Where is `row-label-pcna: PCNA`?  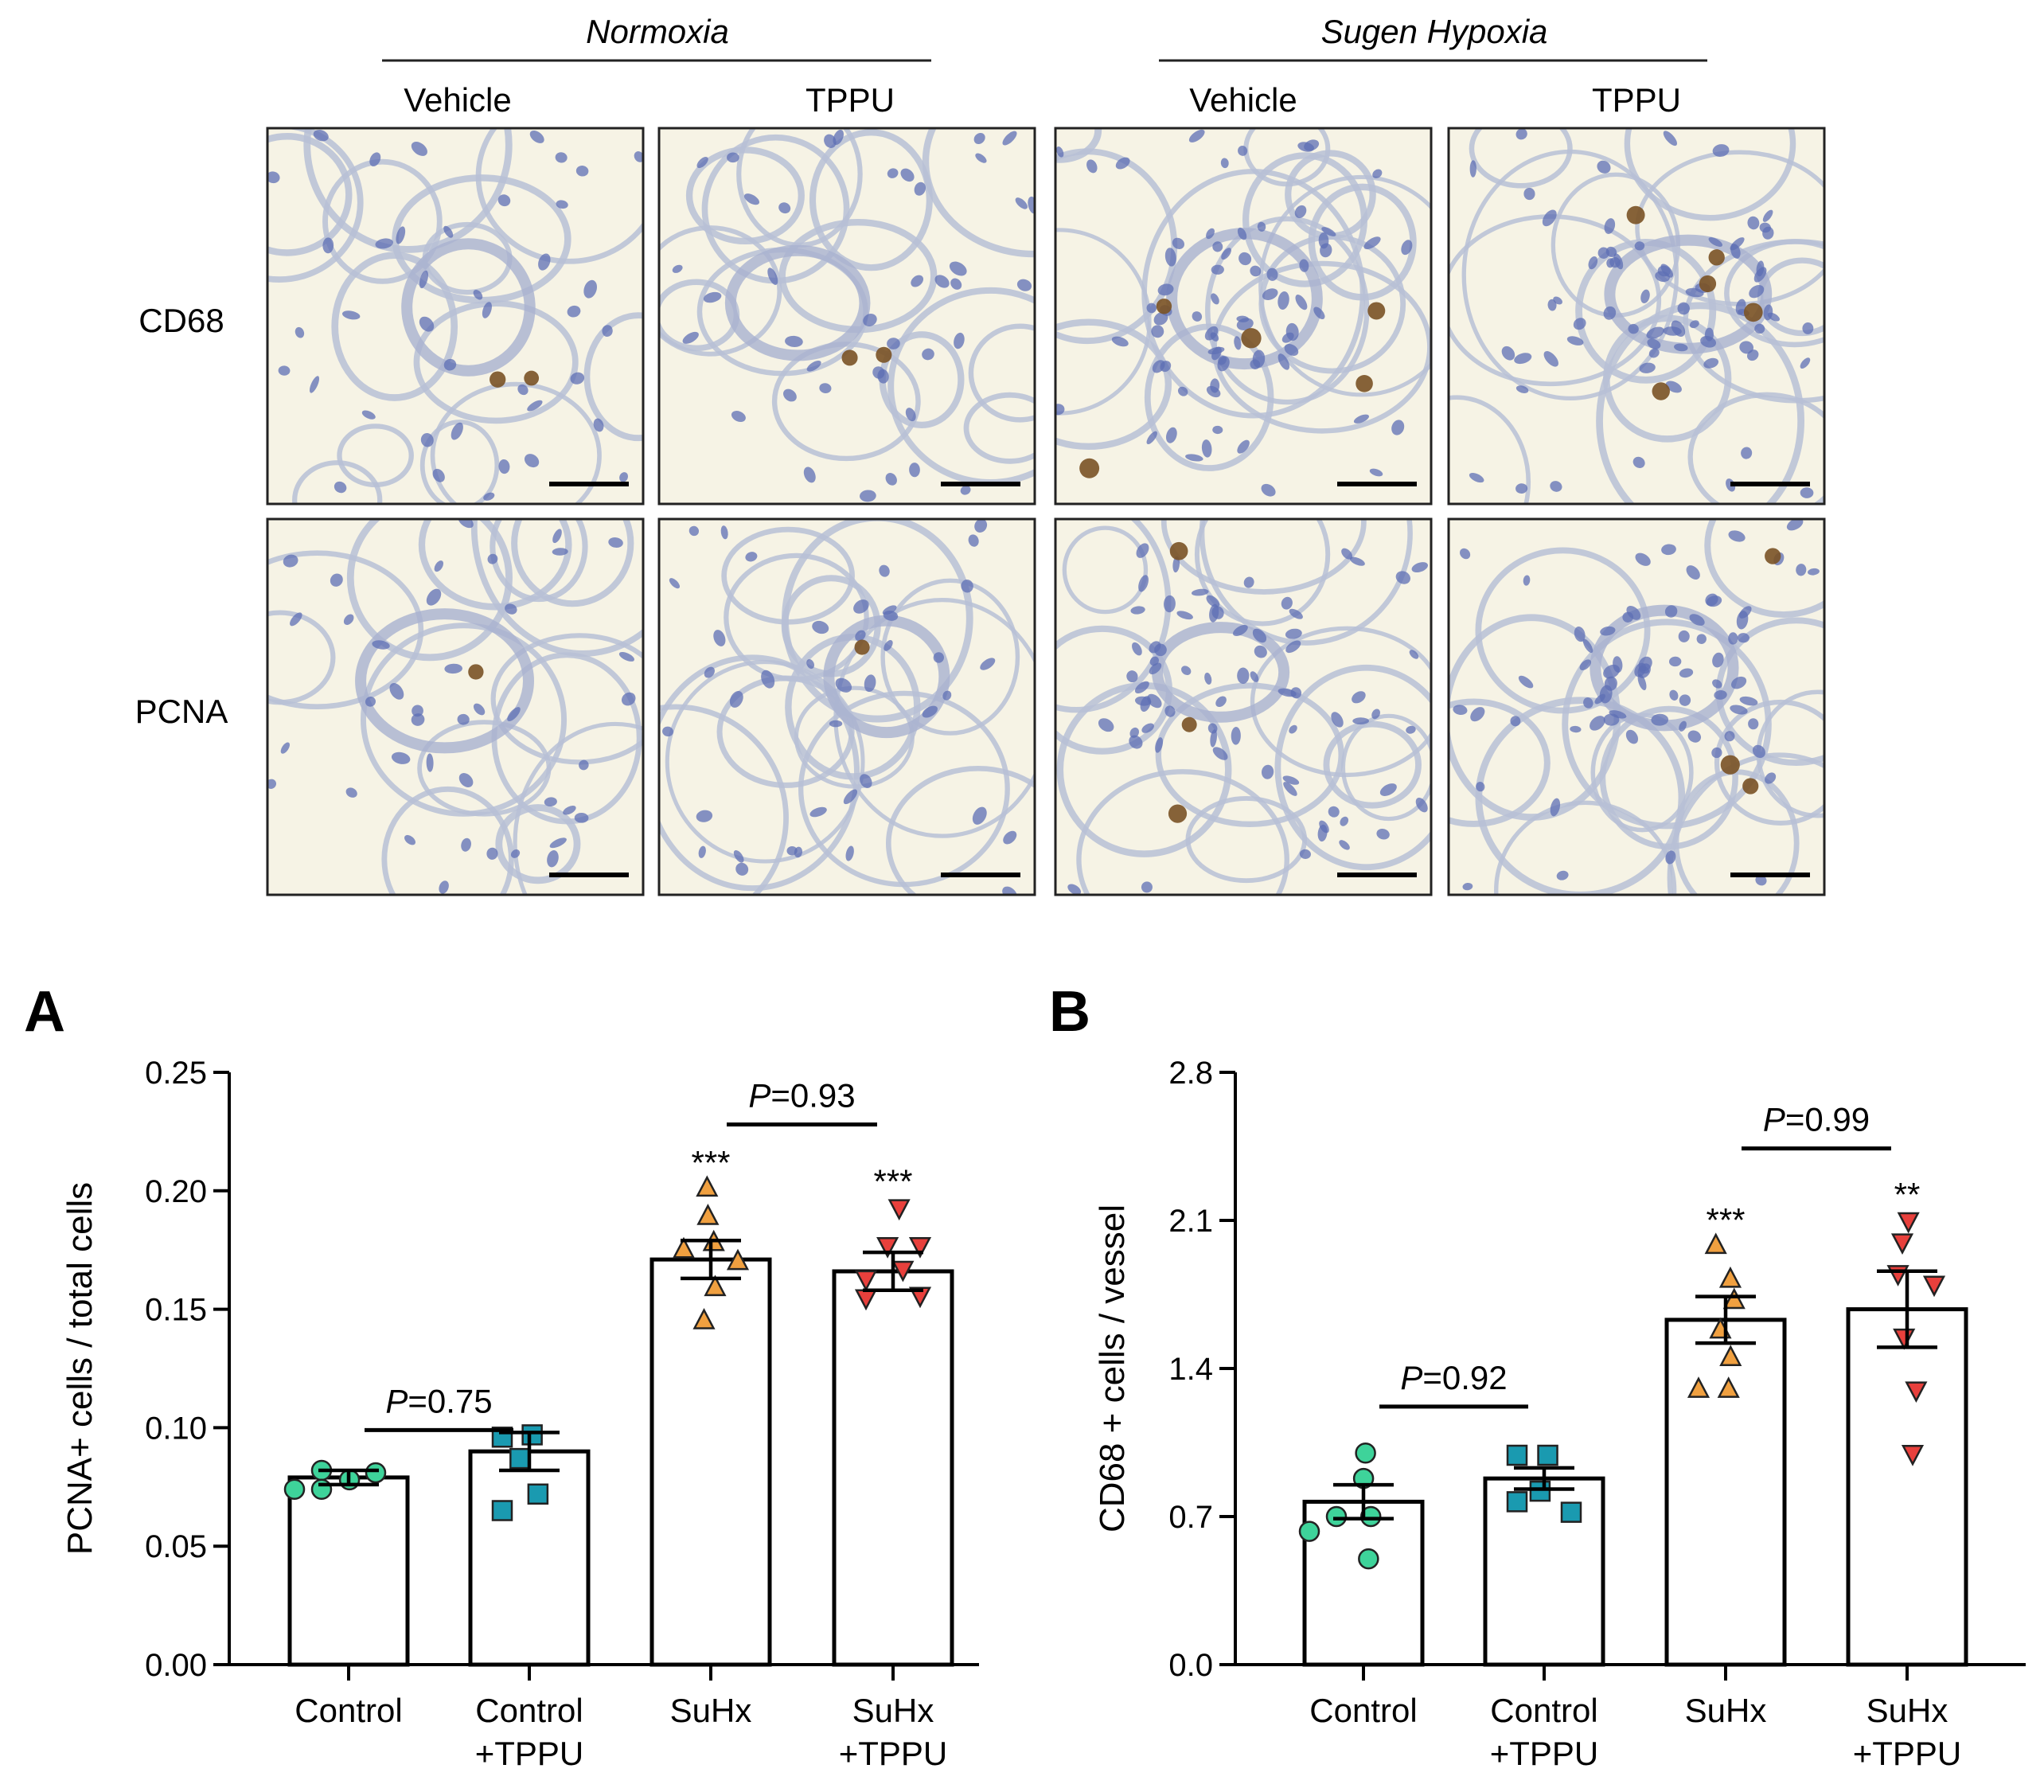 row-label-pcna: PCNA is located at coordinates (181, 711).